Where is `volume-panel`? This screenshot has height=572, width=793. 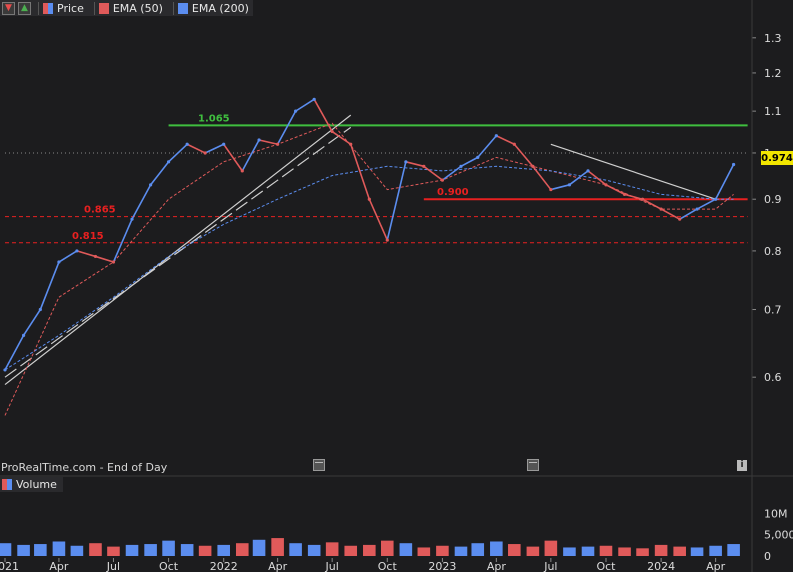 volume-panel is located at coordinates (370, 547).